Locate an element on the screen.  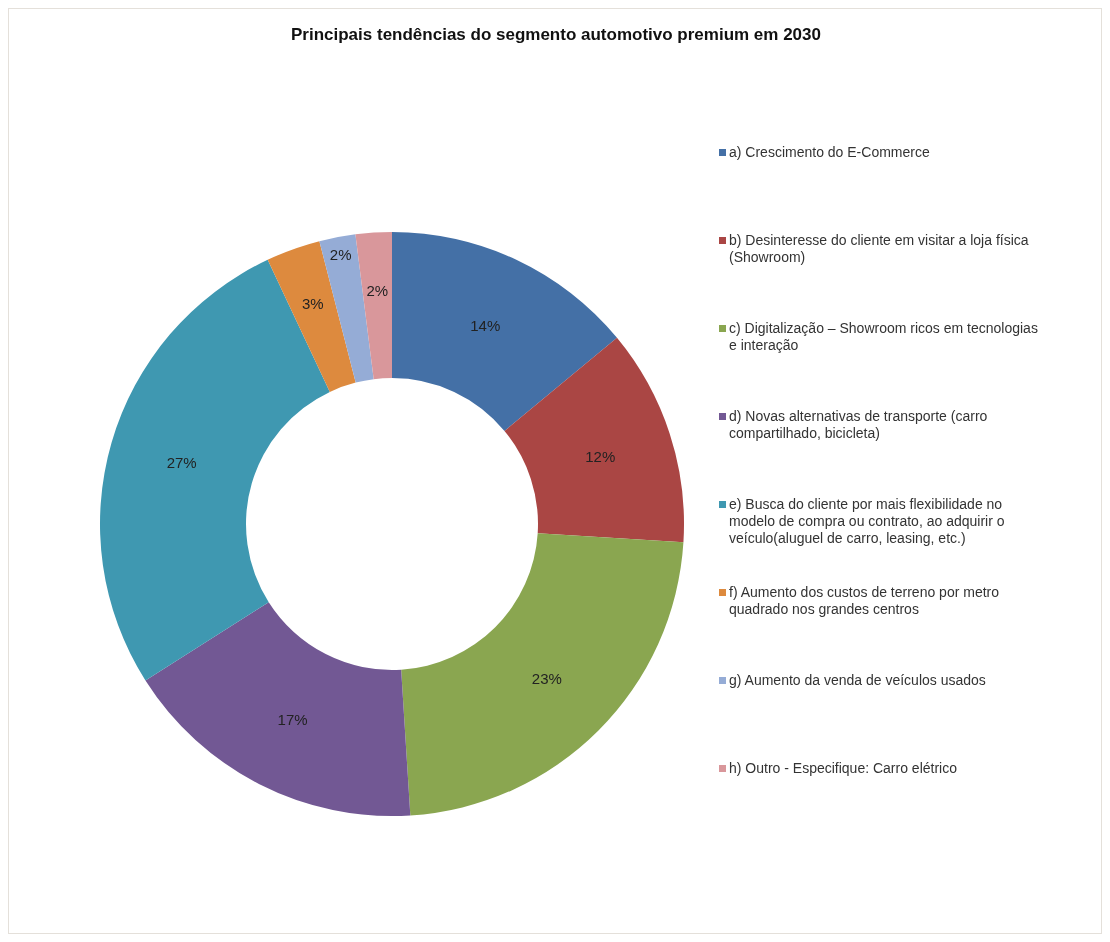
data-label: 14% is located at coordinates (485, 326).